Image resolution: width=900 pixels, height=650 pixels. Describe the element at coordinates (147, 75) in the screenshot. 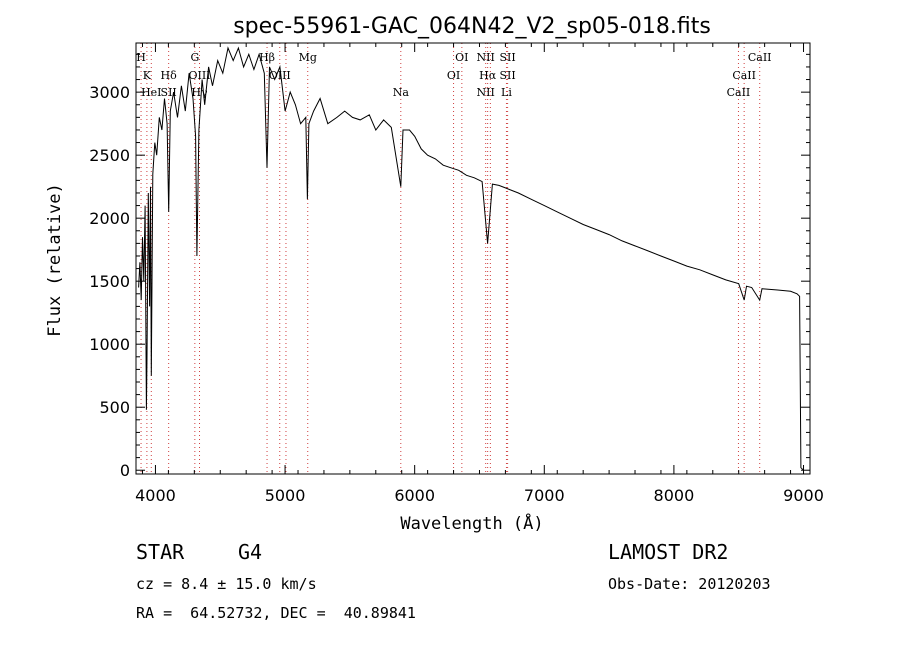

I see `line-label: K` at that location.